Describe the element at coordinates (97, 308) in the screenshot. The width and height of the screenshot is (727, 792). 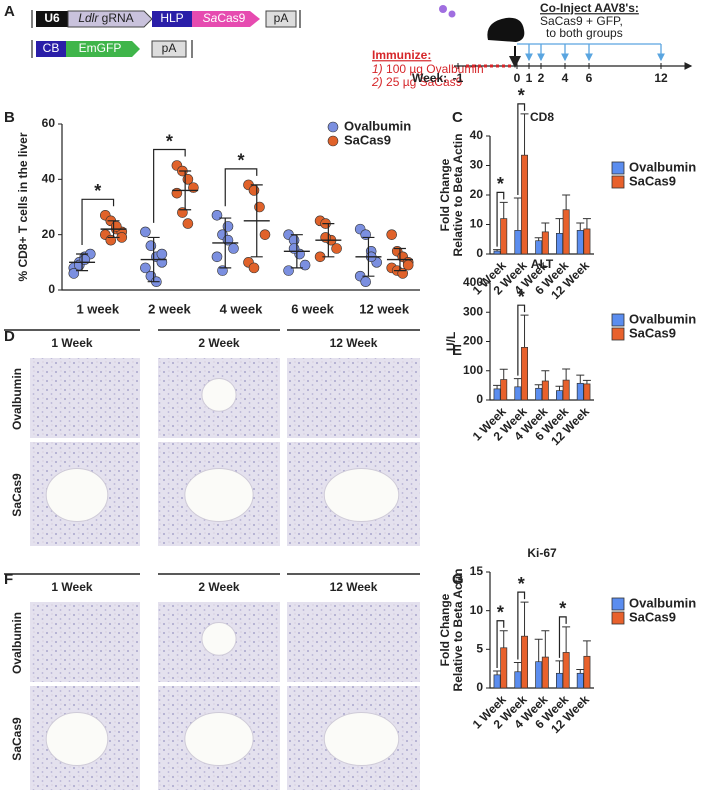
I see `x-tick-label: 1 week` at that location.